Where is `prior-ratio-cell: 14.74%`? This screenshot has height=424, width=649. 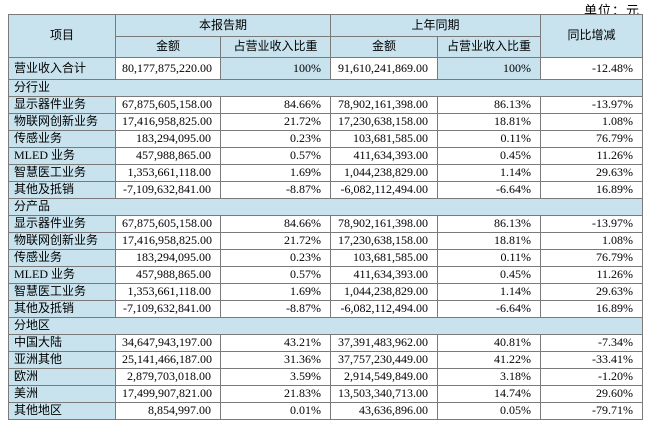 prior-ratio-cell: 14.74% is located at coordinates (489, 394).